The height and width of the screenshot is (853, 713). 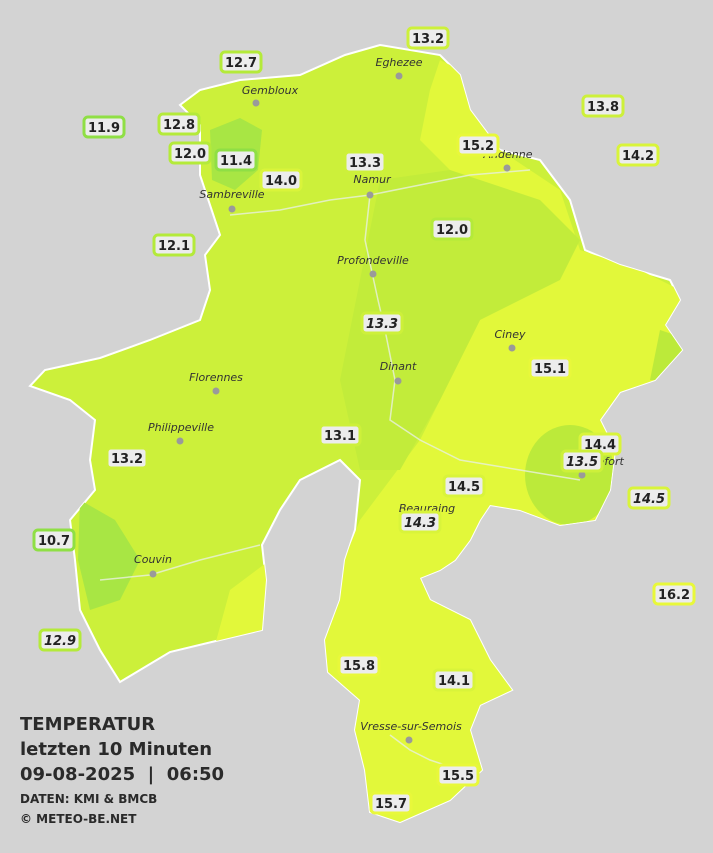 I want to click on reading-value: 12.7, so click(x=241, y=63).